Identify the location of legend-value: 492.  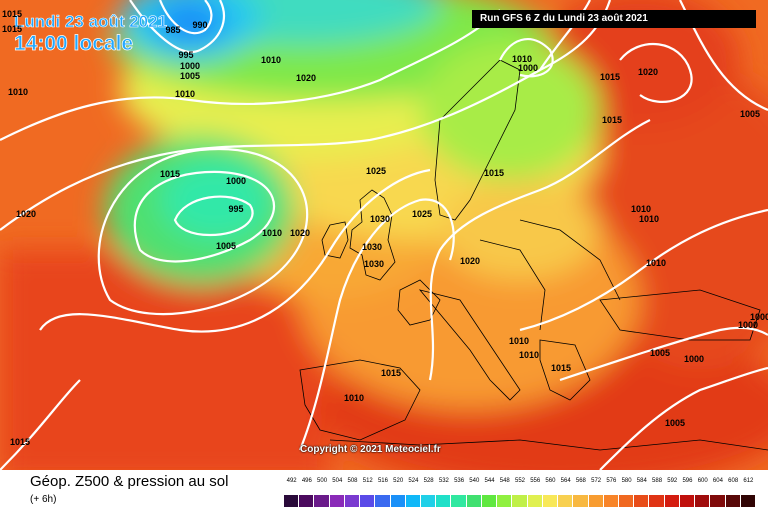
(291, 481).